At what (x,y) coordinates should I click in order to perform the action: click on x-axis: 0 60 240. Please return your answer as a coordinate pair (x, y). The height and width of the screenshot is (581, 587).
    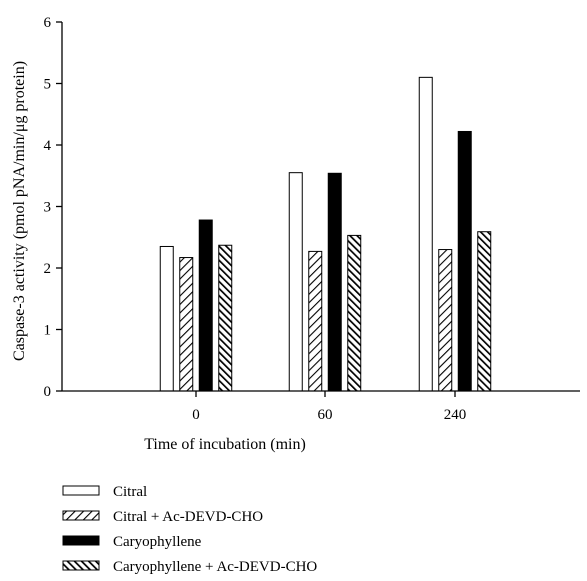
    Looking at the image, I should click on (321, 406).